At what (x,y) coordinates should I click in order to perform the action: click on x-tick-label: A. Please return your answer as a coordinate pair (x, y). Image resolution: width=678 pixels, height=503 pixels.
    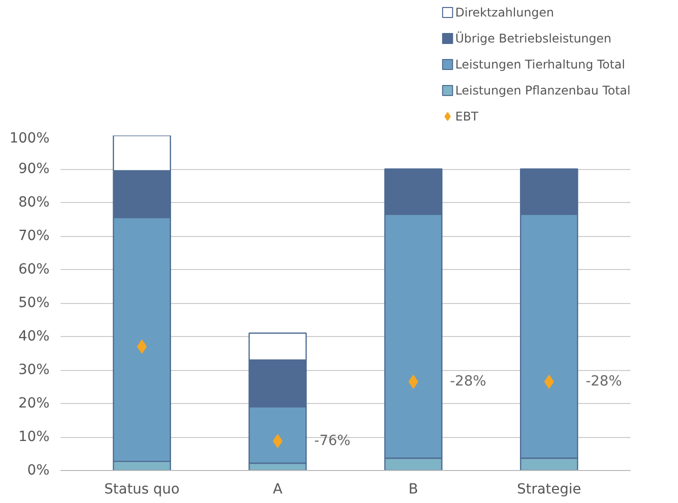
    Looking at the image, I should click on (277, 490).